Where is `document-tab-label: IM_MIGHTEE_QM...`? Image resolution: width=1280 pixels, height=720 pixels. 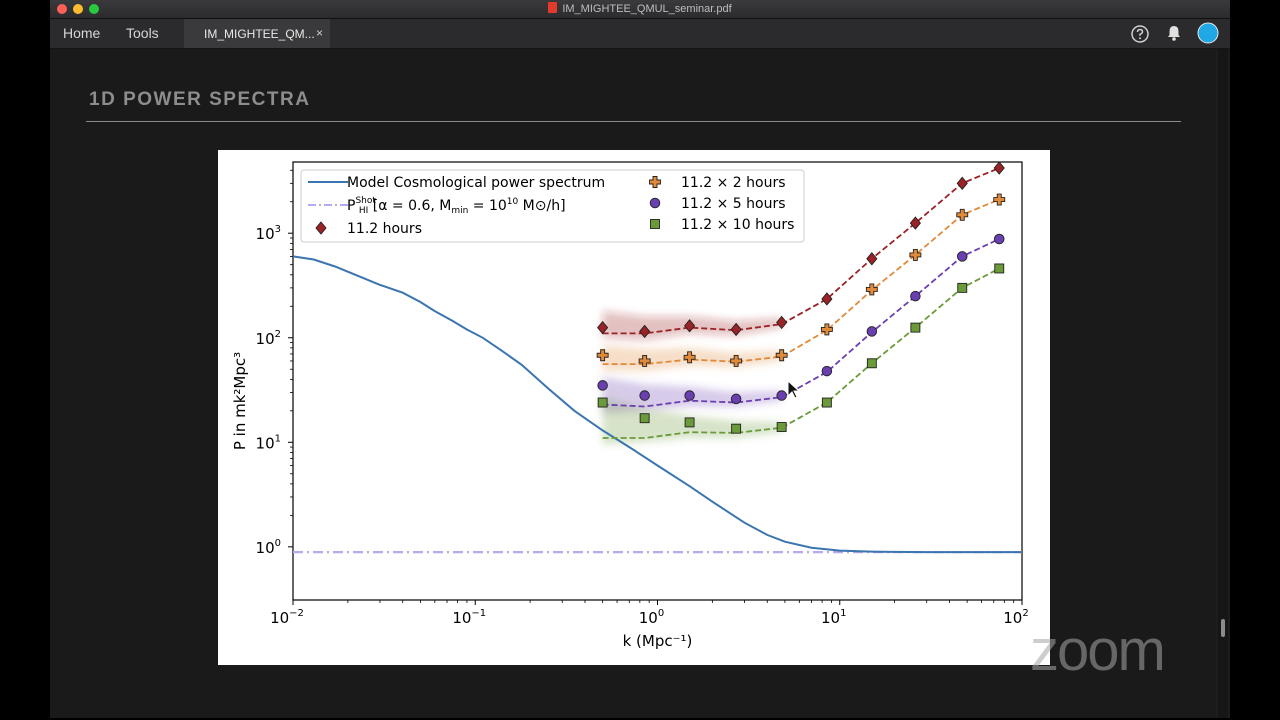
document-tab-label: IM_MIGHTEE_QM... is located at coordinates (259, 34).